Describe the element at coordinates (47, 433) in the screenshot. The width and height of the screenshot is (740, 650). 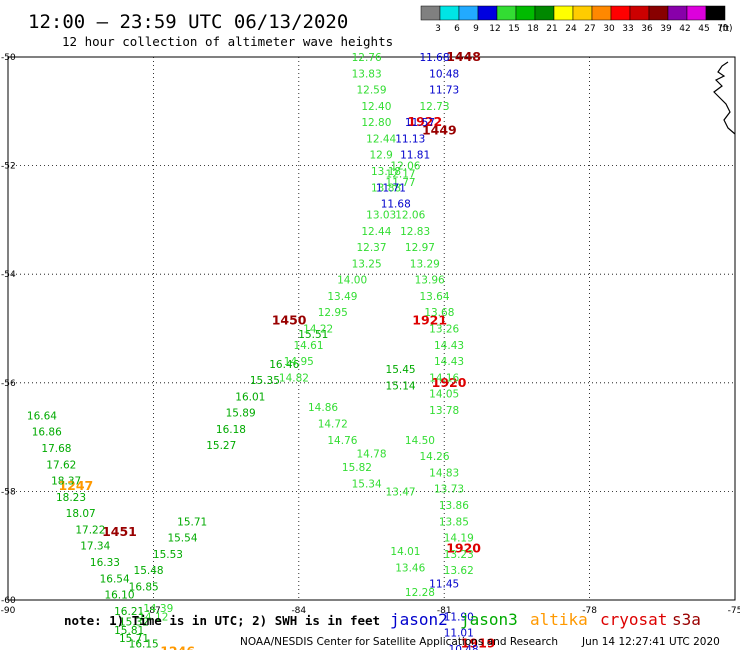
I see `point-label: 16.86` at that location.